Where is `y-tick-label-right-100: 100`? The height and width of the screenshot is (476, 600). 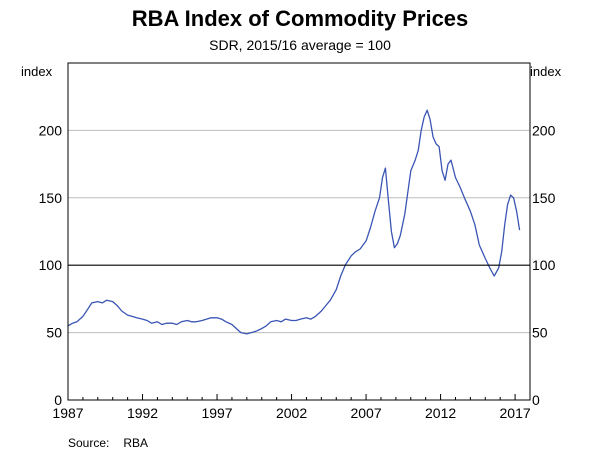
y-tick-label-right-100: 100 is located at coordinates (544, 265).